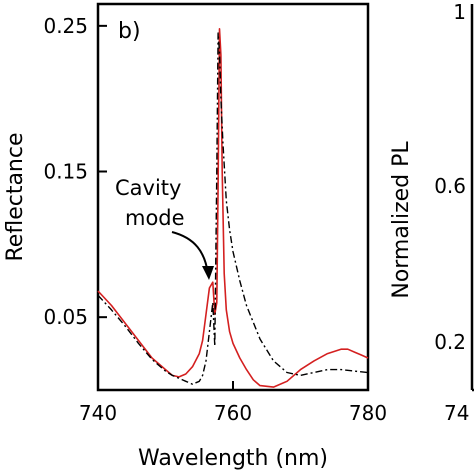 The image size is (474, 474). I want to click on y-axis-title: Reflectance, so click(15, 196).